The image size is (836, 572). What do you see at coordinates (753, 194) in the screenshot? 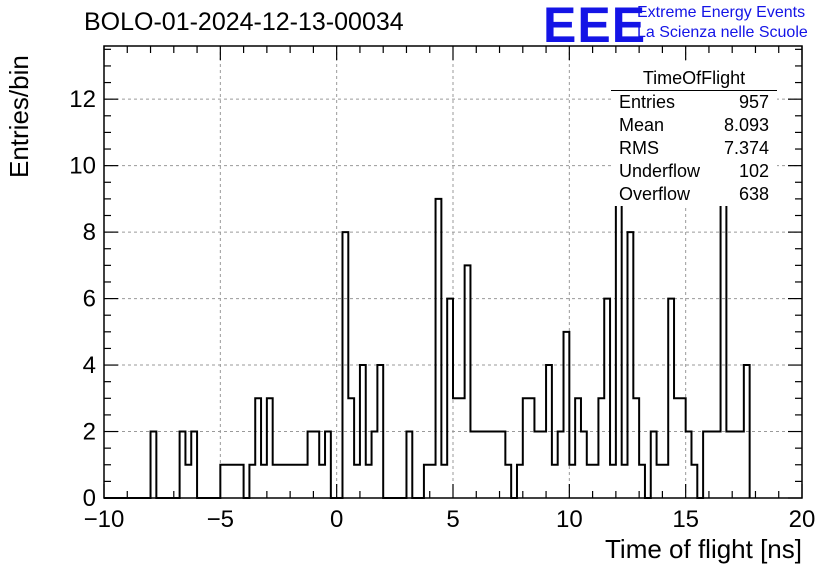
I see `stats-value: 638` at bounding box center [753, 194].